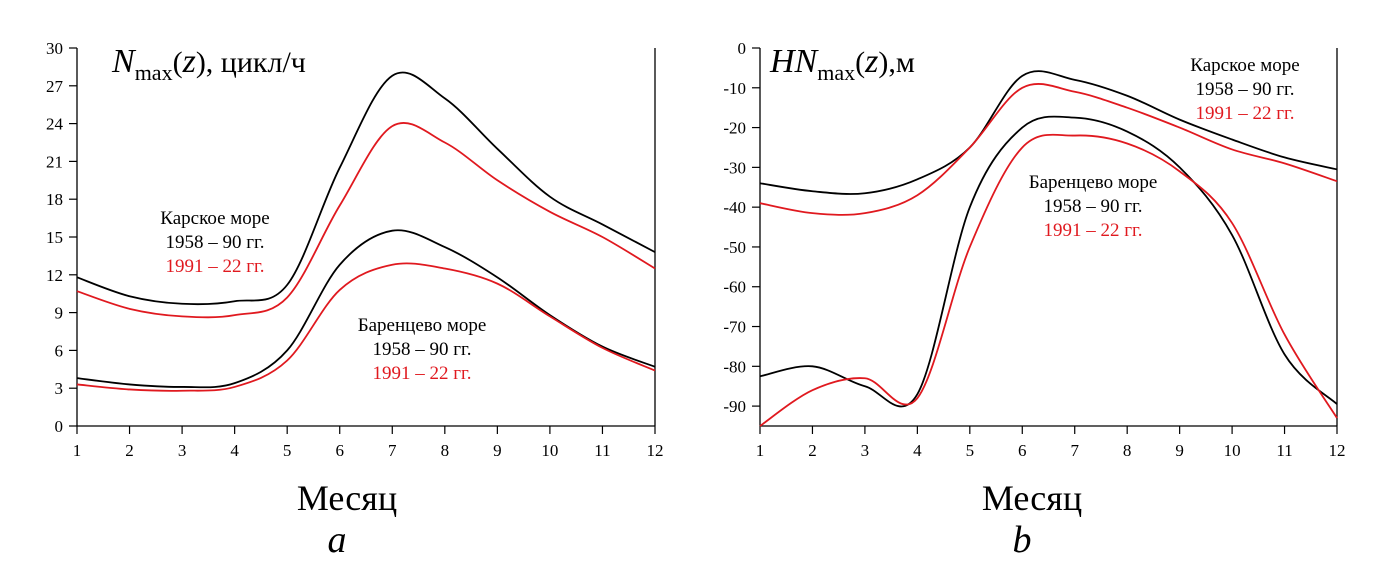 Image resolution: width=1380 pixels, height=575 pixels. I want to click on y-tick-label: 3, so click(59, 388).